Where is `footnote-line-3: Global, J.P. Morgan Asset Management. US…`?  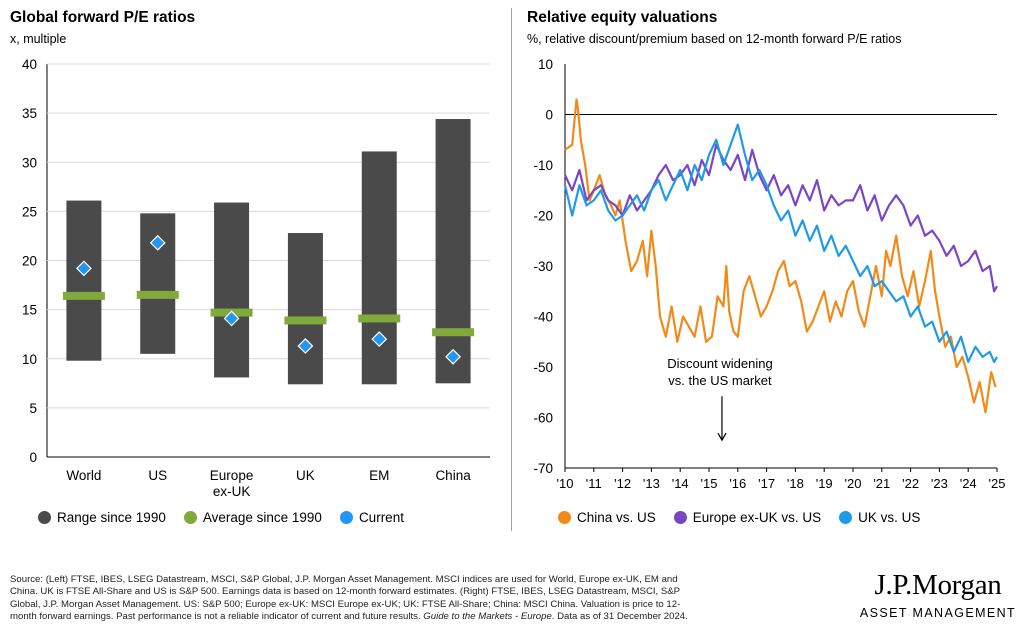 footnote-line-3: Global, J.P. Morgan Asset Management. US… is located at coordinates (345, 604).